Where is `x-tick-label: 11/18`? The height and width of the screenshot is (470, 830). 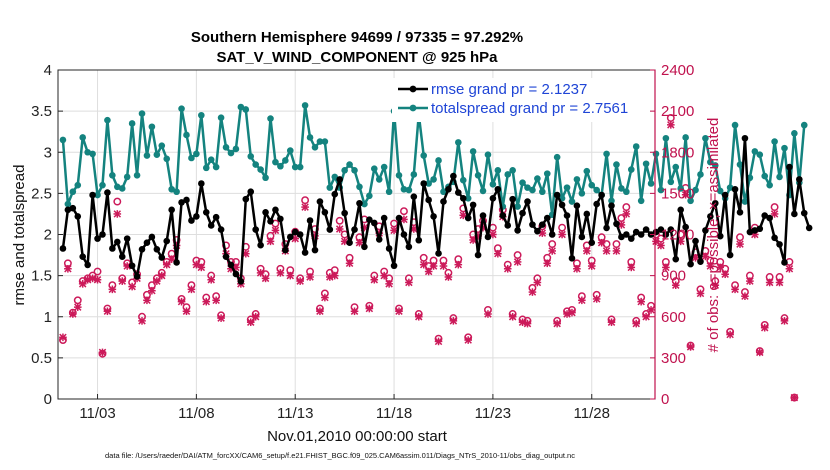
x-tick-label: 11/18 is located at coordinates (394, 413).